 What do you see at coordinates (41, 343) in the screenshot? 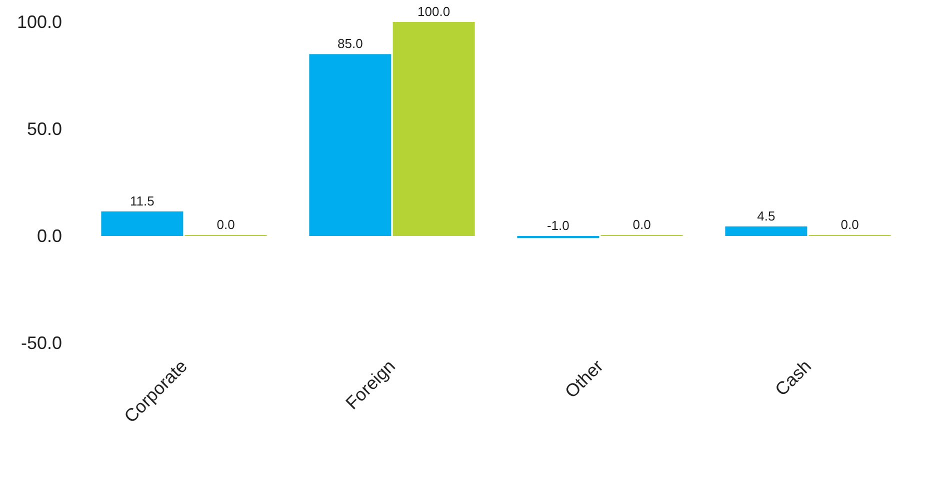
I see `y-tick-label: -50.0` at bounding box center [41, 343].